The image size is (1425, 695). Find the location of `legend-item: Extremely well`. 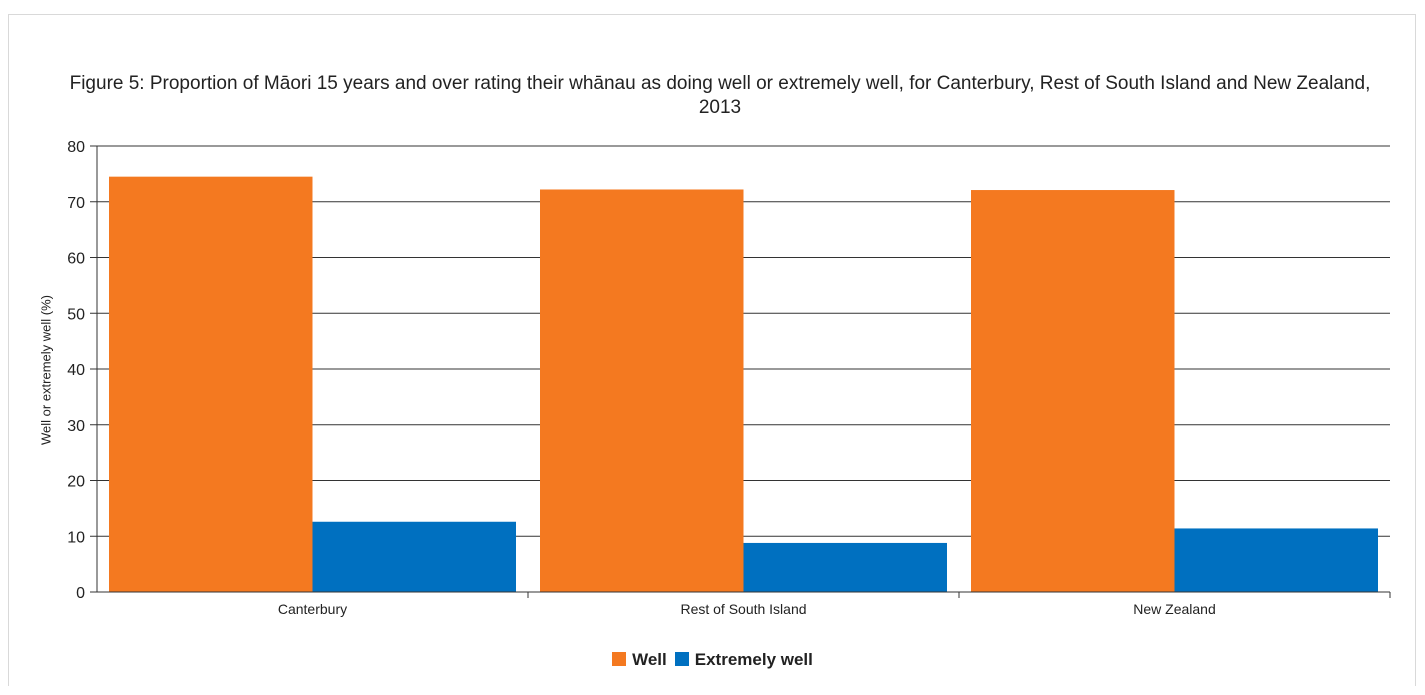

legend-item: Extremely well is located at coordinates (743, 660).